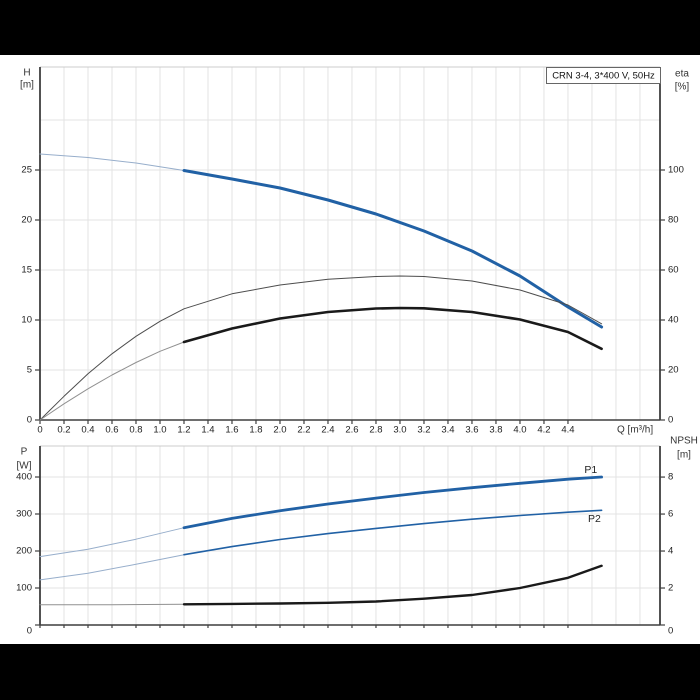 The height and width of the screenshot is (700, 700). What do you see at coordinates (29, 370) in the screenshot?
I see `y-tick-label-left: 5` at bounding box center [29, 370].